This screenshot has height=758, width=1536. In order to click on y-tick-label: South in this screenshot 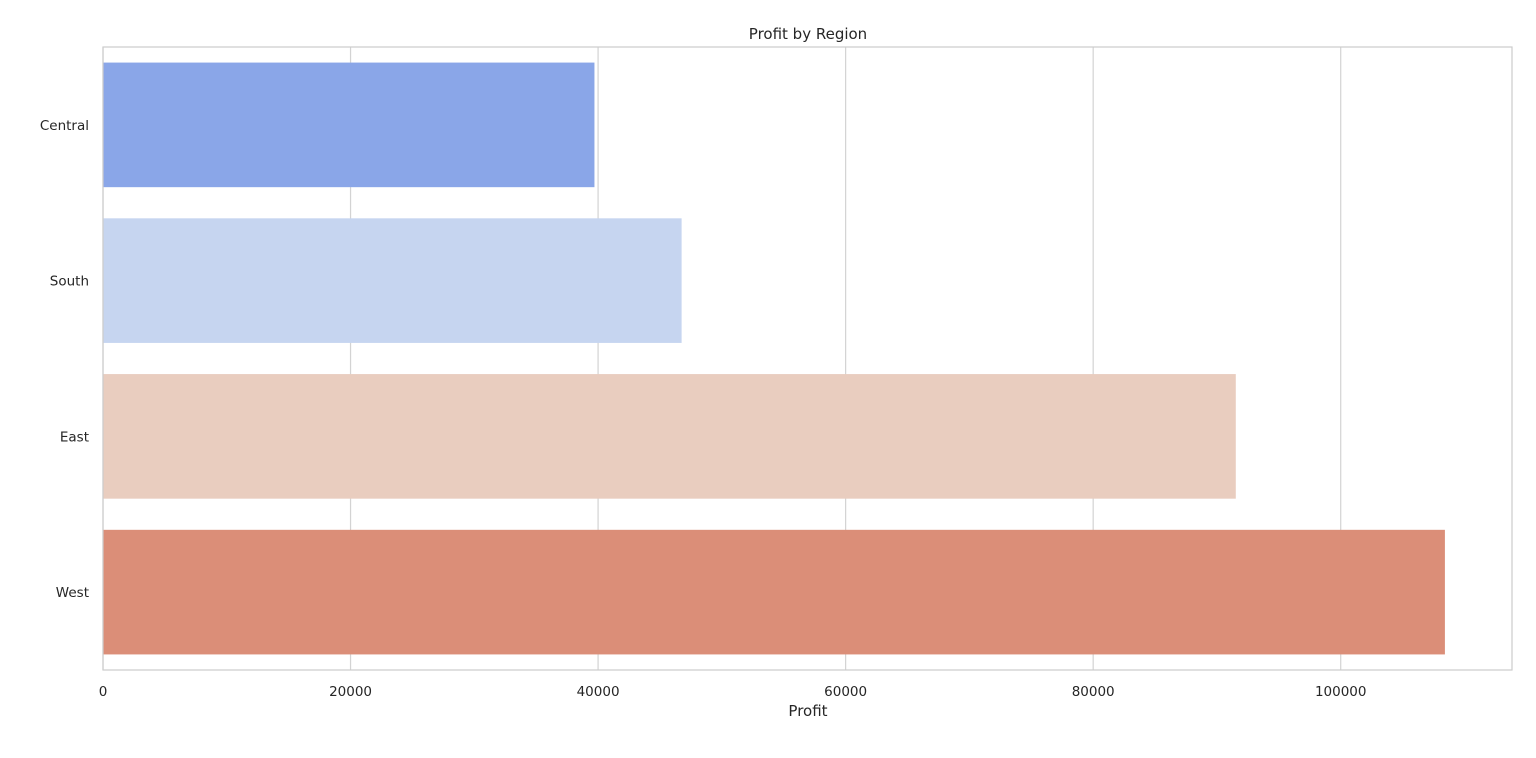, I will do `click(69, 282)`.